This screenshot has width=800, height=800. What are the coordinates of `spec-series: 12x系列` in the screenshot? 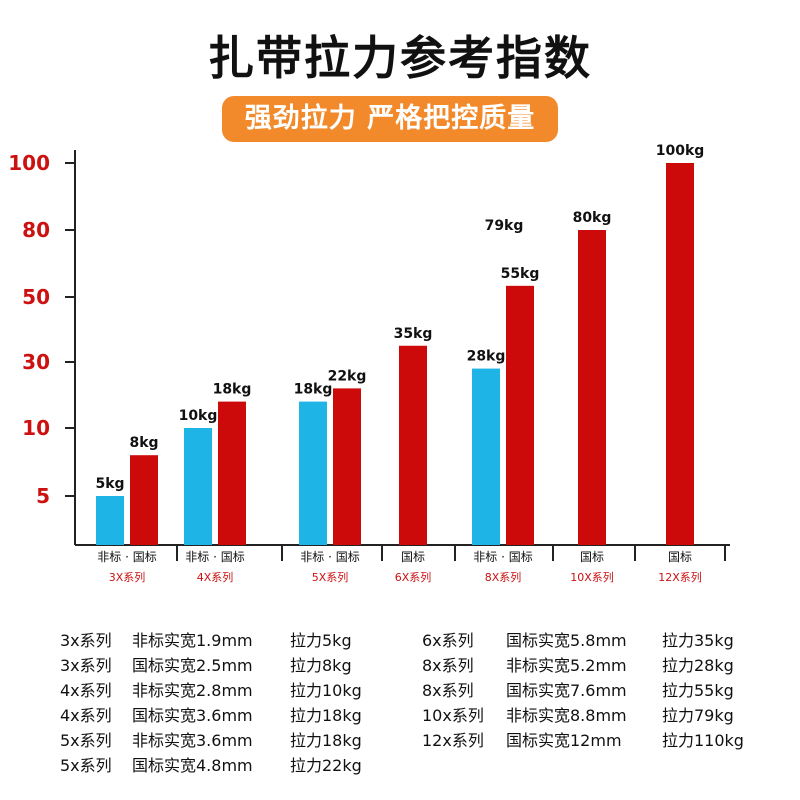 It's located at (453, 740).